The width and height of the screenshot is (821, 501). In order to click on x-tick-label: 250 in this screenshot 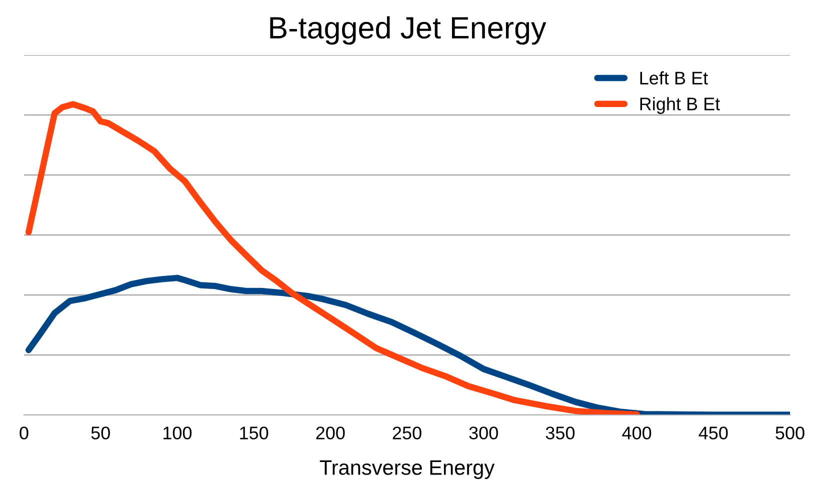, I will do `click(407, 433)`.